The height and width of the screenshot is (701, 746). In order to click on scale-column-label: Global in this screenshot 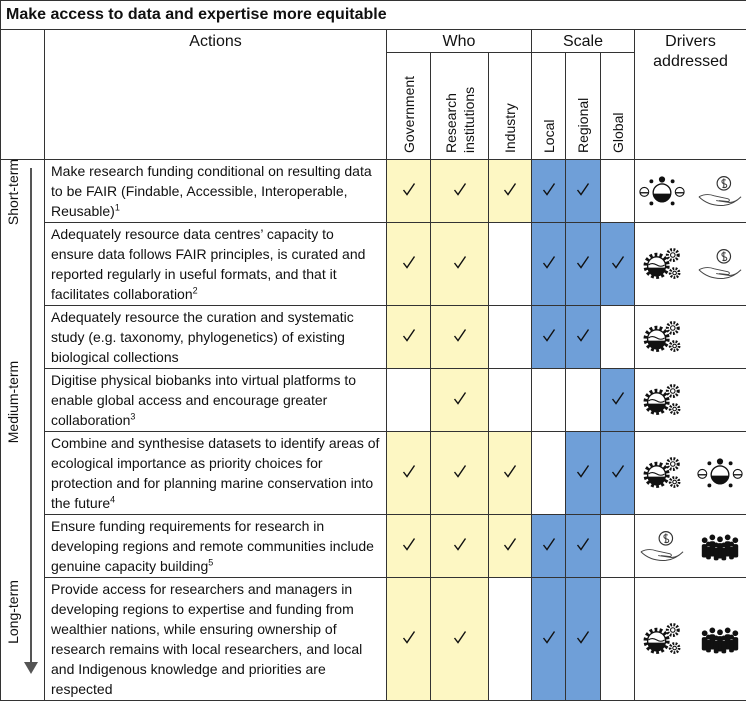, I will do `click(618, 107)`.